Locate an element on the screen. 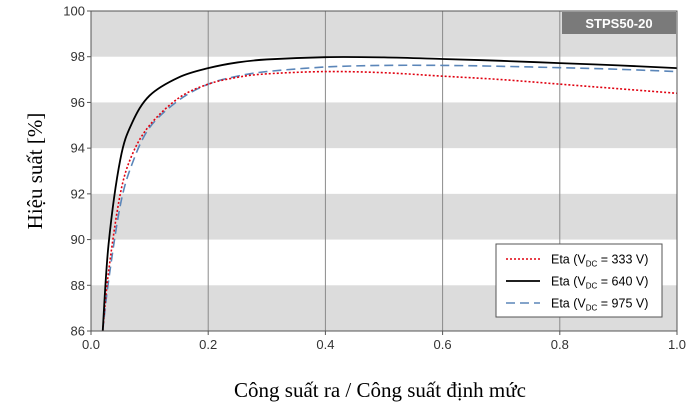 Image resolution: width=688 pixels, height=412 pixels. legend-label: Eta (VDC = 640 V) is located at coordinates (599, 283).